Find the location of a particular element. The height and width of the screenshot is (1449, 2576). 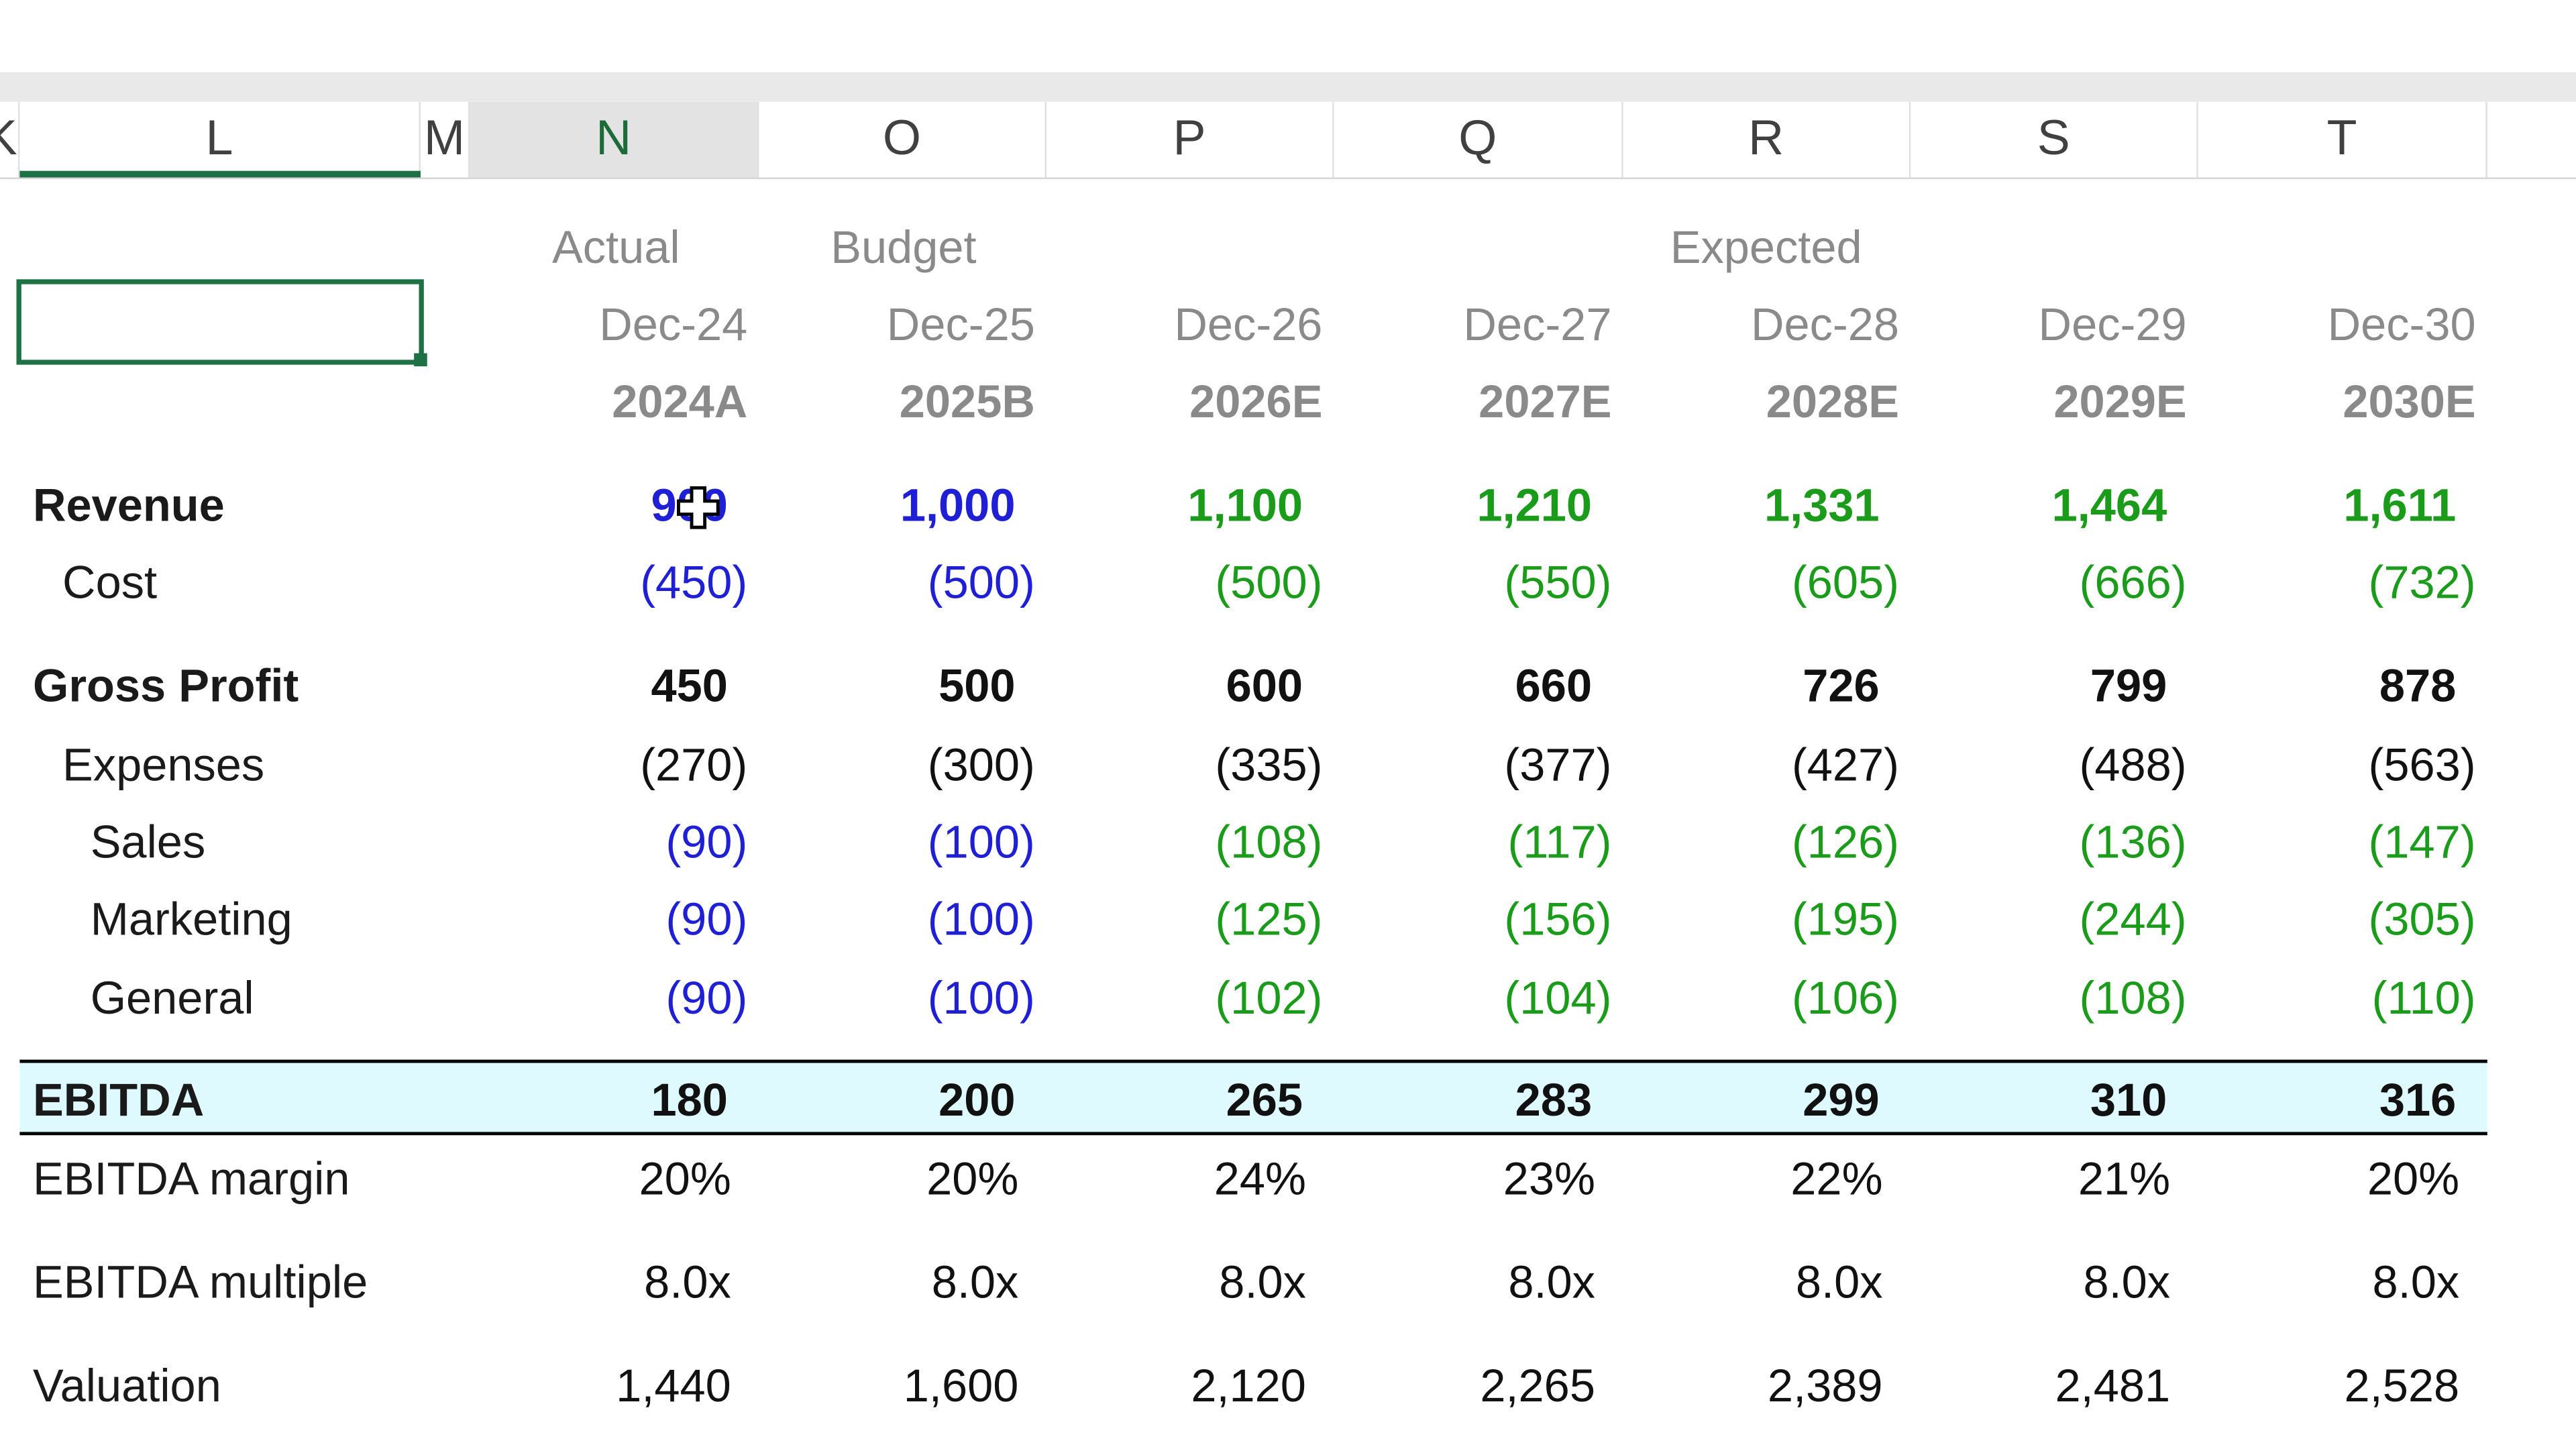

row-label-ebitda: EBITDA is located at coordinates (118, 1100).